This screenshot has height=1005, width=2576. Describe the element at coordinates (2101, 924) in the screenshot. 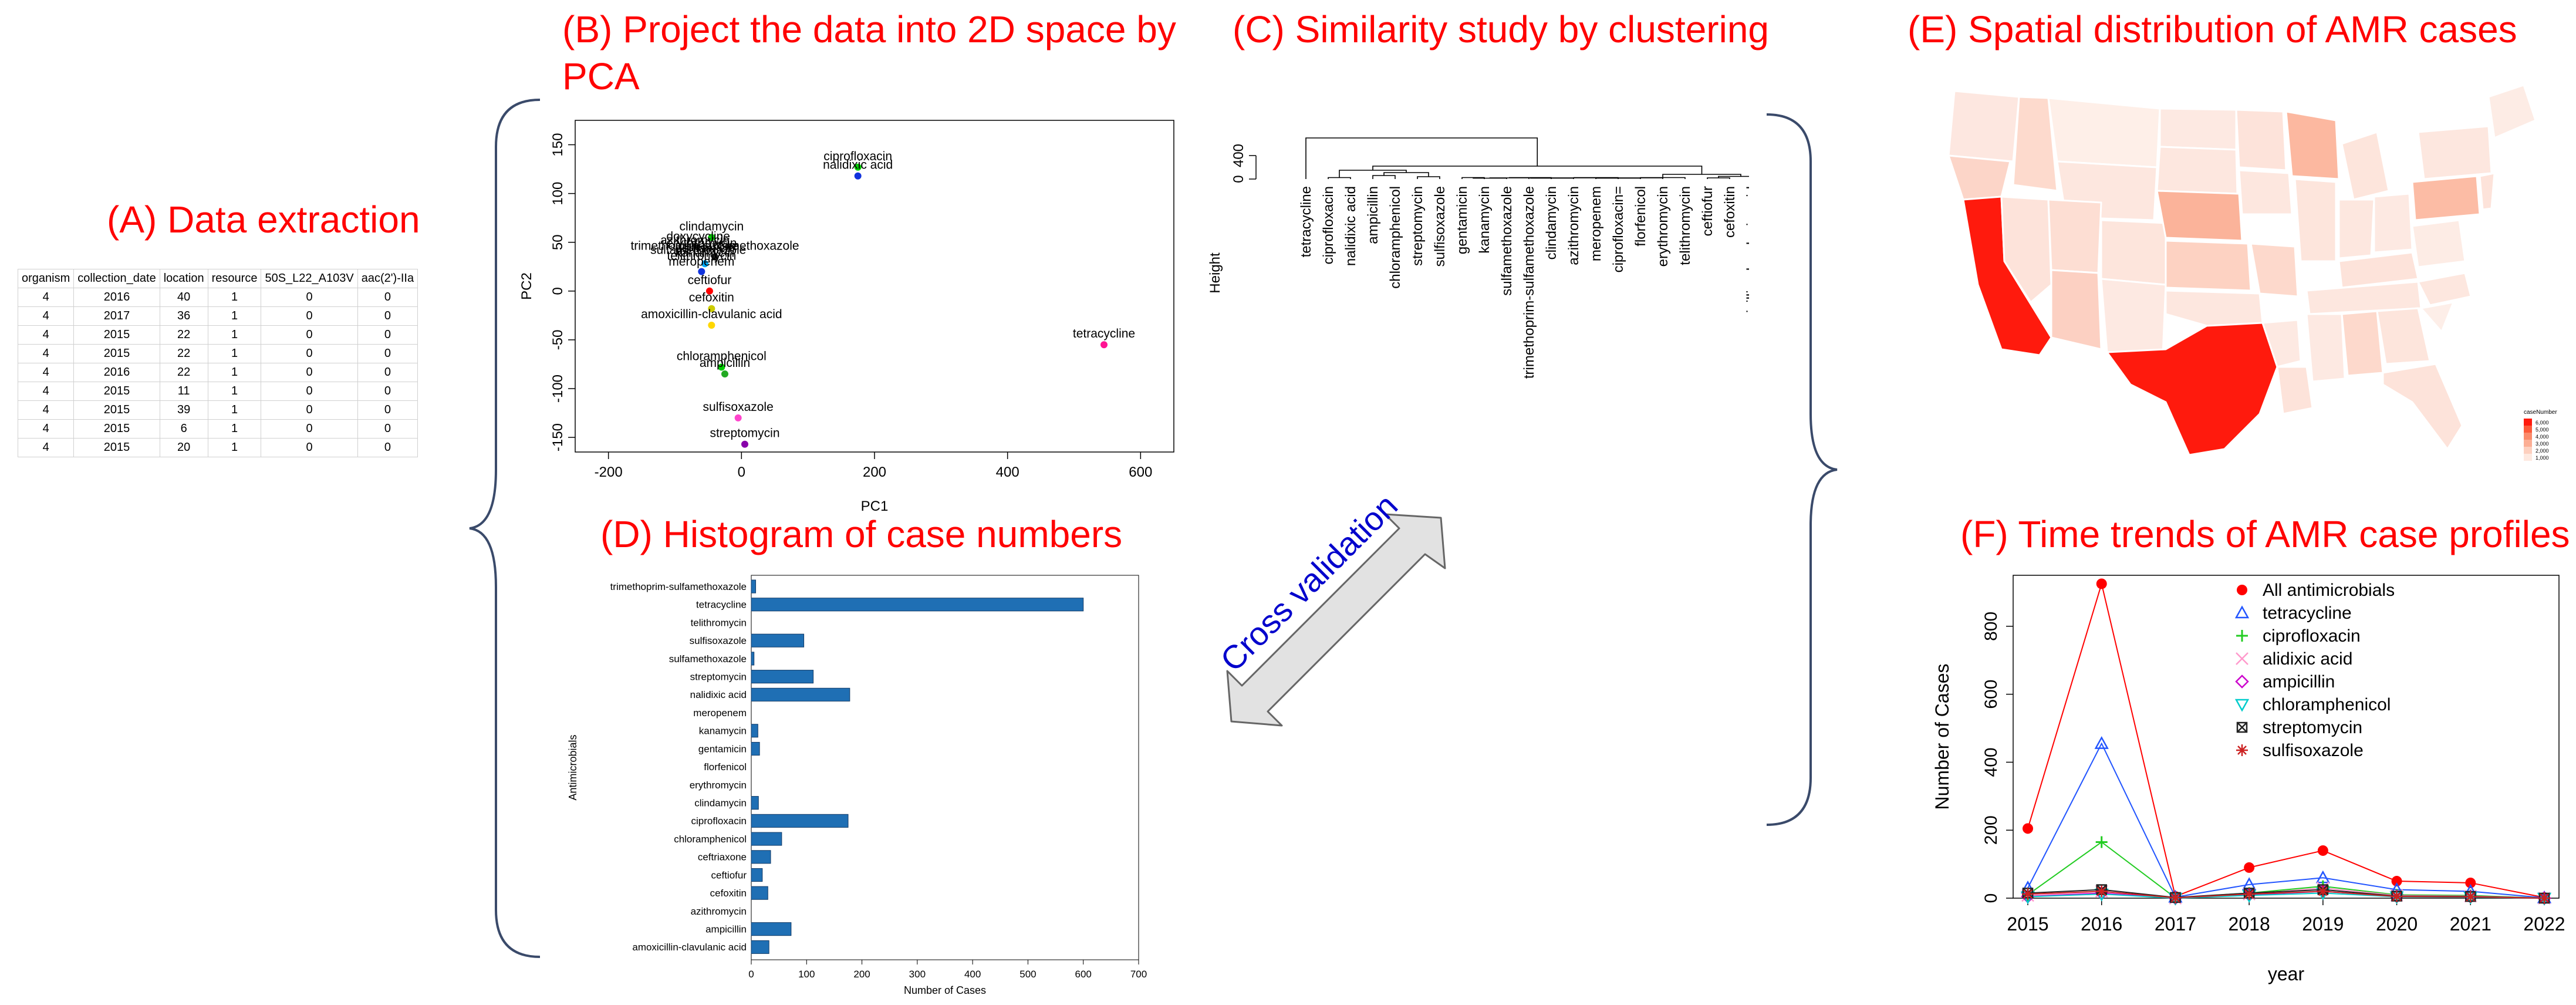

I see `trend-x-tick-label: 2016` at that location.